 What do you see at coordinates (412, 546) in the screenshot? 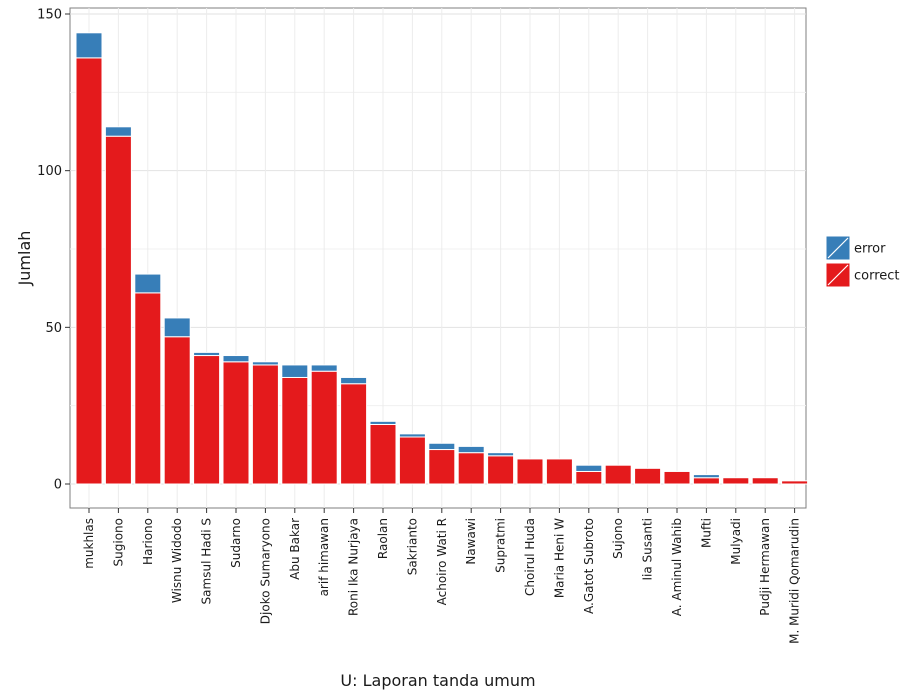
I see `x-tick-label: Sakrianto` at bounding box center [412, 546].